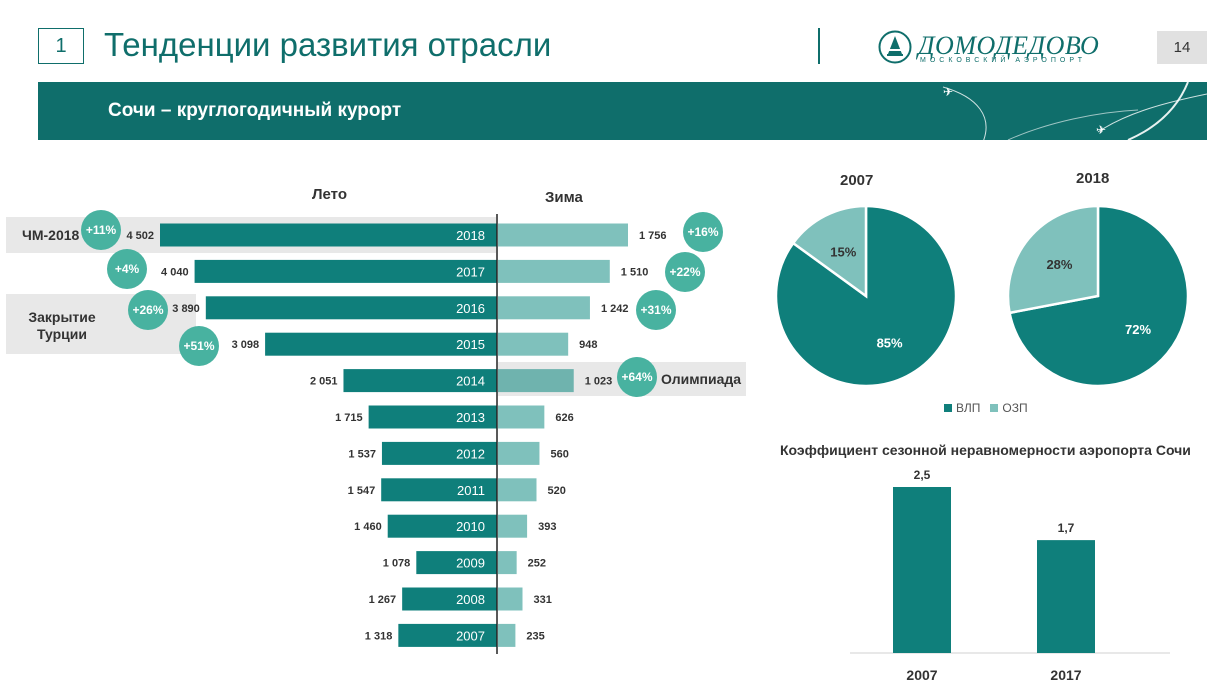 The width and height of the screenshot is (1231, 693). What do you see at coordinates (921, 675) in the screenshot?
I see `seasonality-category-2007: 2007` at bounding box center [921, 675].